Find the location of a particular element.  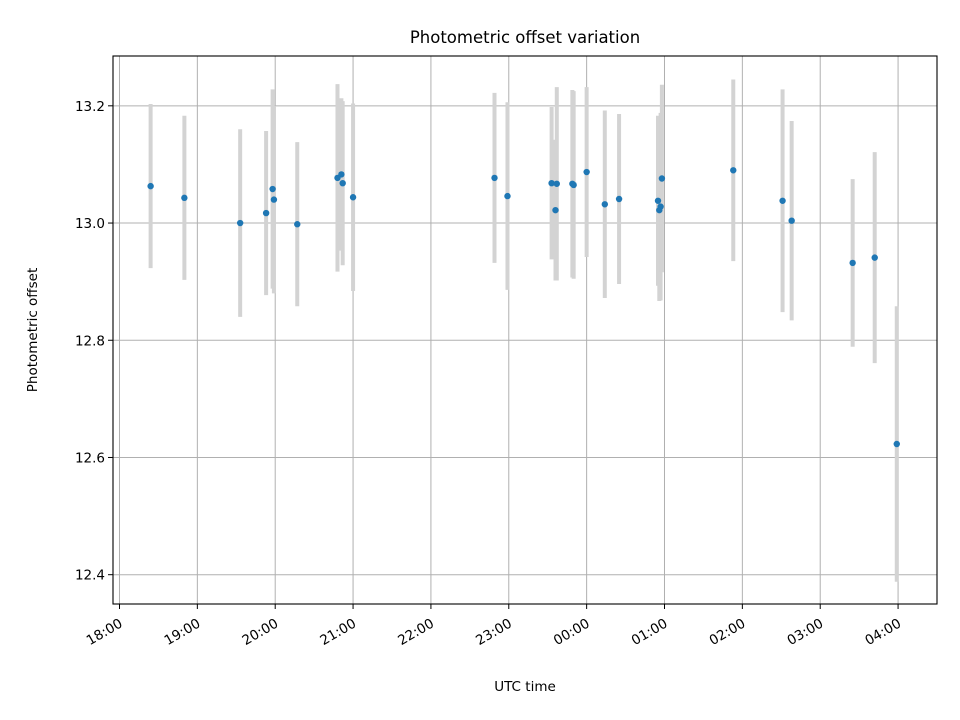

x-axis-label: UTC time is located at coordinates (525, 687).